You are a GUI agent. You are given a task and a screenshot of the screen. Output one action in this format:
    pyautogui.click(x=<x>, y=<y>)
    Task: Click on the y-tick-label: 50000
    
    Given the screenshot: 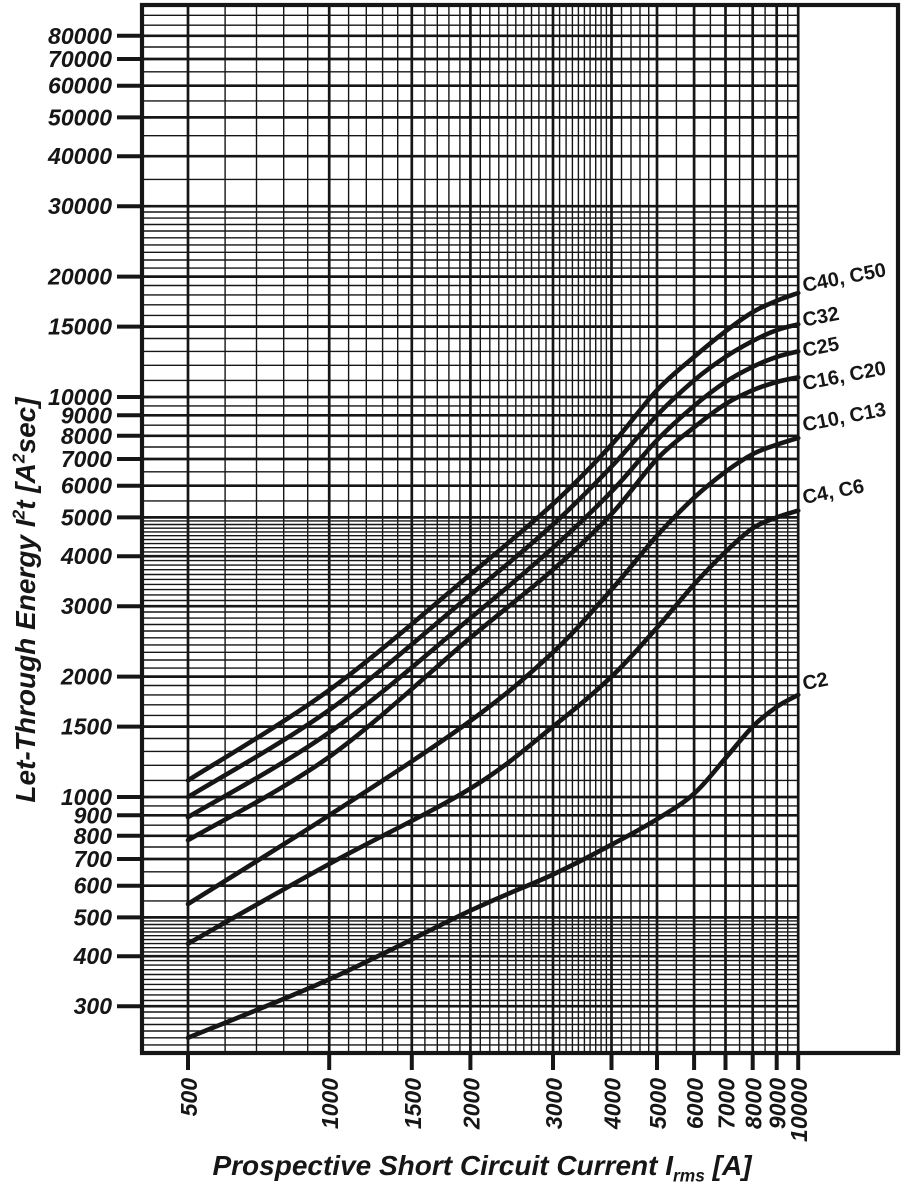 What is the action you would take?
    pyautogui.click(x=80, y=117)
    